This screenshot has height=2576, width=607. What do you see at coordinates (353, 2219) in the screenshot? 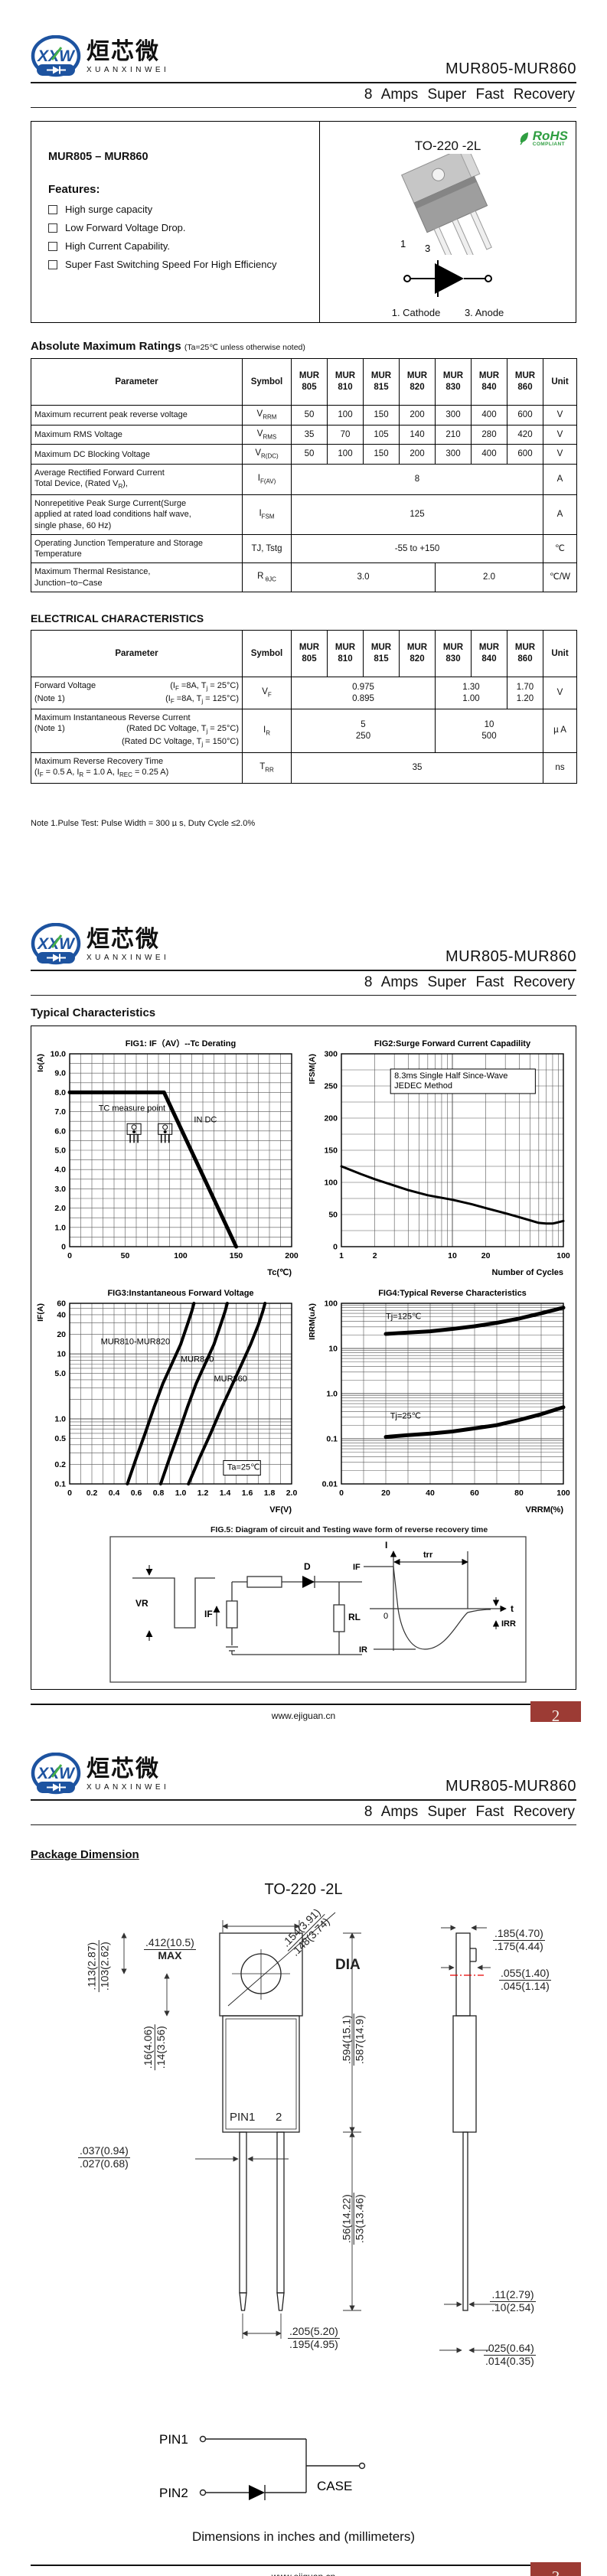
I see `dimension-value: .56(14.22) .53(13.46)` at bounding box center [353, 2219].